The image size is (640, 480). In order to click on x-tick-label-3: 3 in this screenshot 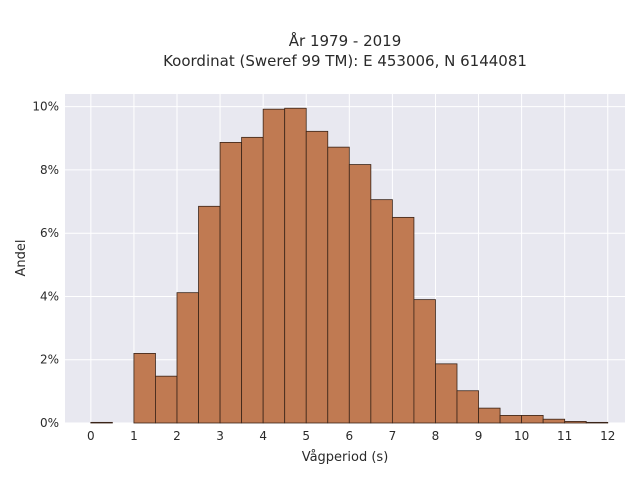, I will do `click(220, 436)`.